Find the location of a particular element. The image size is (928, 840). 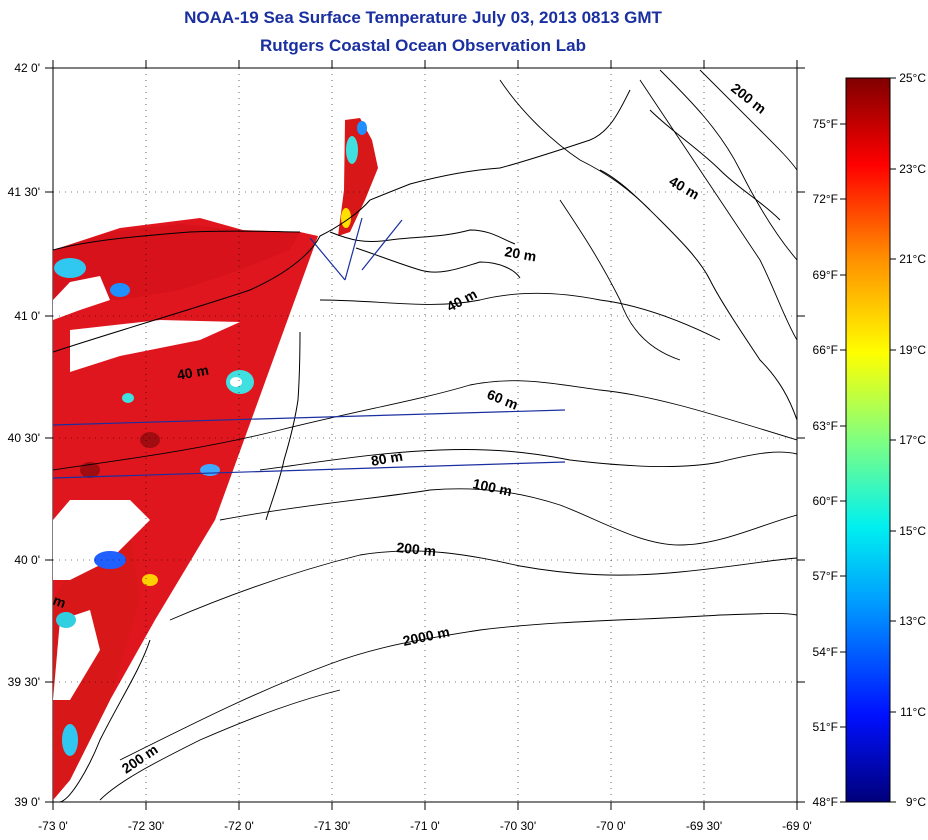

lon-label-69w: -69 0' is located at coordinates (797, 826).